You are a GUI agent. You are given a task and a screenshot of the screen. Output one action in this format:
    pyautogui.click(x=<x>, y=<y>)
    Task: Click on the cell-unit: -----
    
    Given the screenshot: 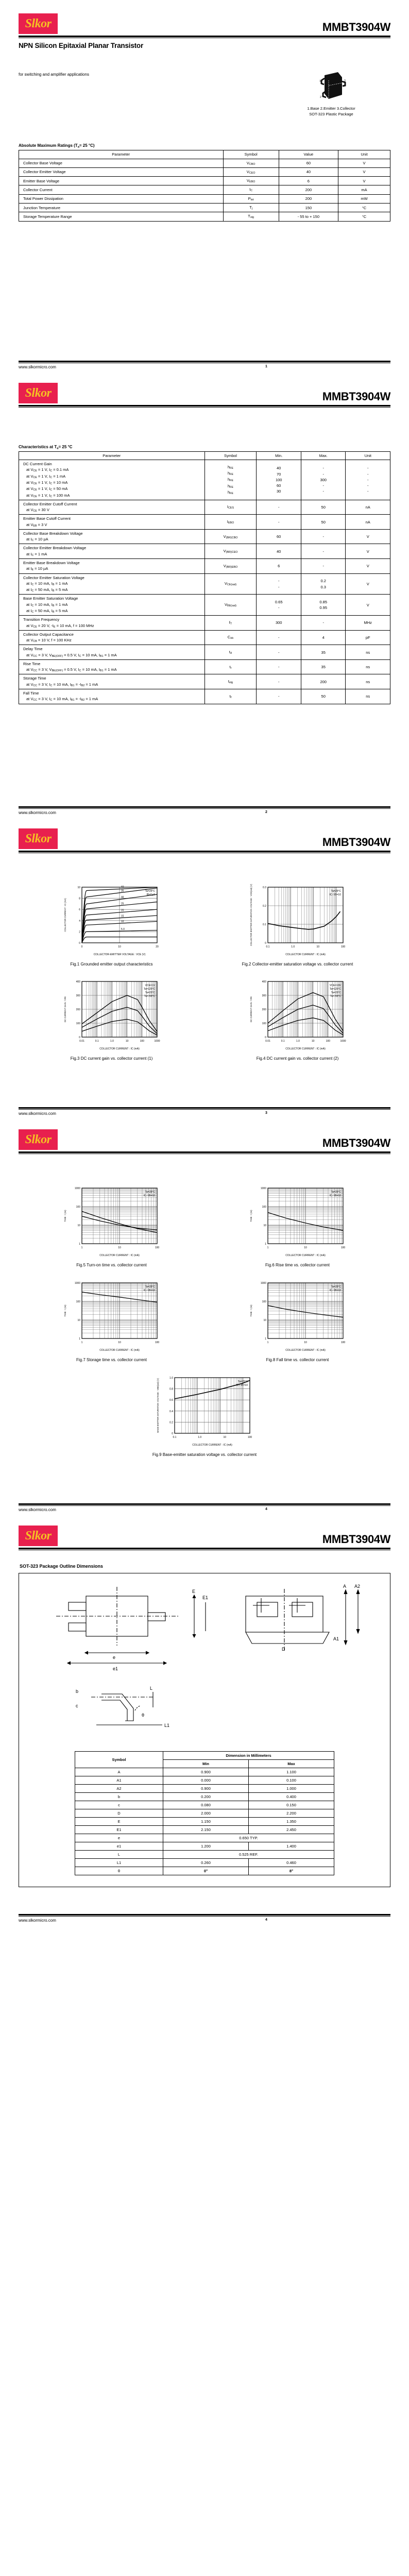 What is the action you would take?
    pyautogui.click(x=367, y=480)
    